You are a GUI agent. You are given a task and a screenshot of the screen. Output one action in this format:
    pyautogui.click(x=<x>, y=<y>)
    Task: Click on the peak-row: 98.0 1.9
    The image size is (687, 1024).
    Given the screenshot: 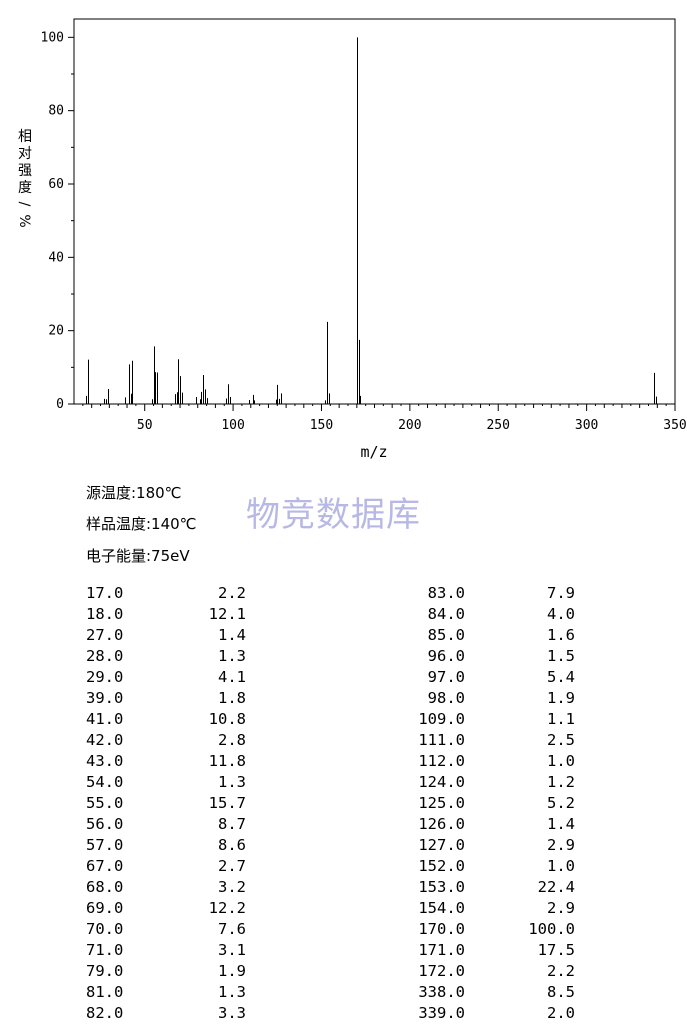 What is the action you would take?
    pyautogui.click(x=477, y=698)
    